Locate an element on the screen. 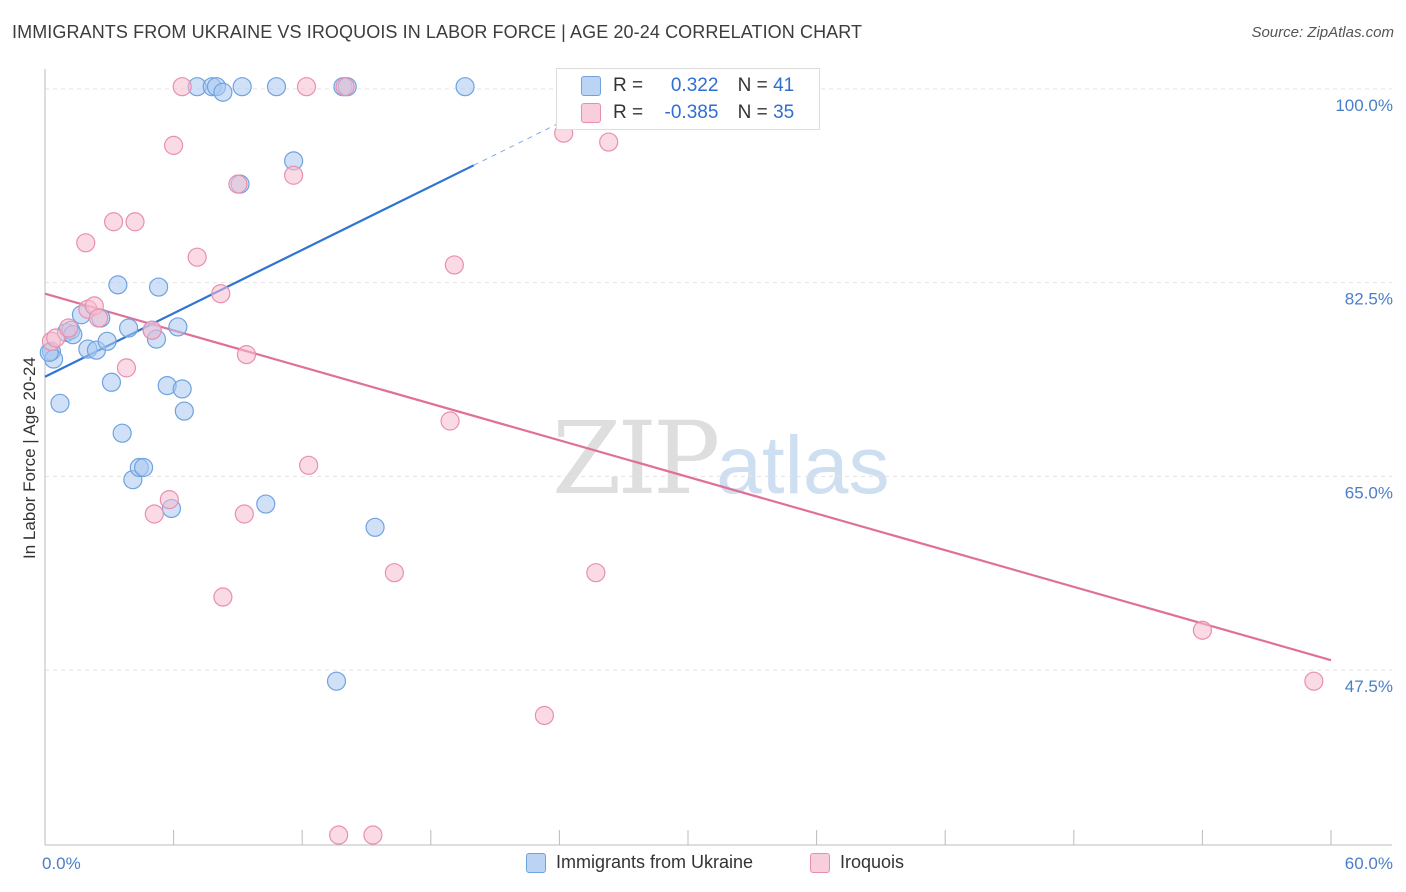  bottom-legend-iroquois: Iroquois is located at coordinates (857, 865).